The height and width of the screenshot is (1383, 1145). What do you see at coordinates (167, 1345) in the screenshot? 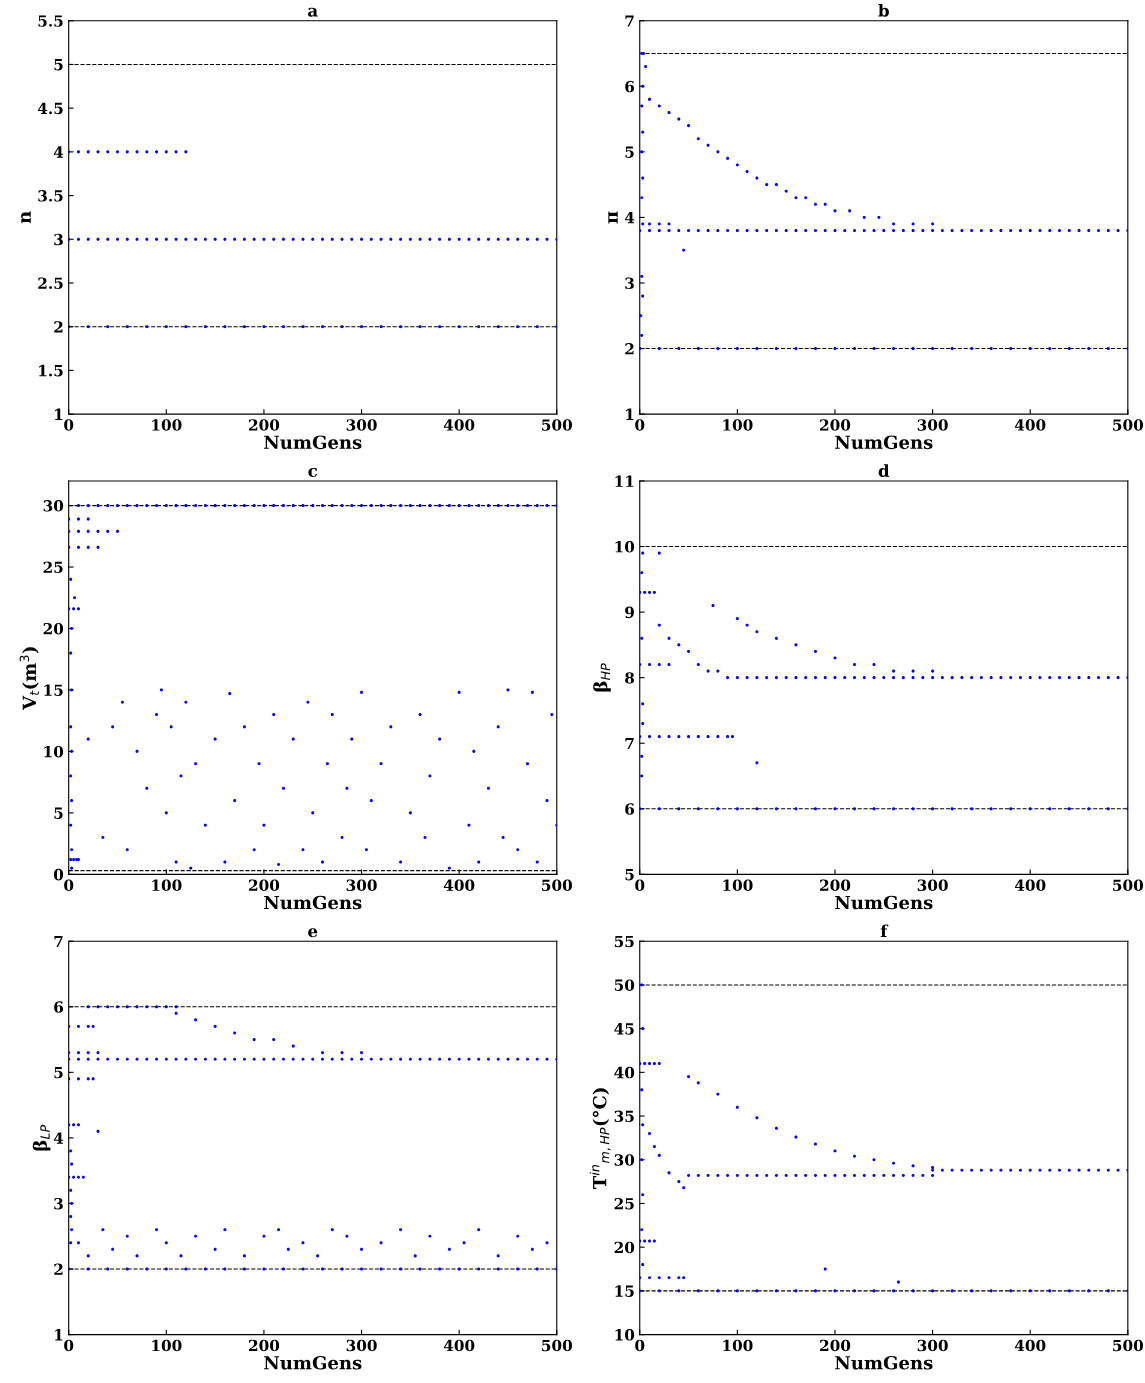
I see `x-tick-label: 100` at bounding box center [167, 1345].